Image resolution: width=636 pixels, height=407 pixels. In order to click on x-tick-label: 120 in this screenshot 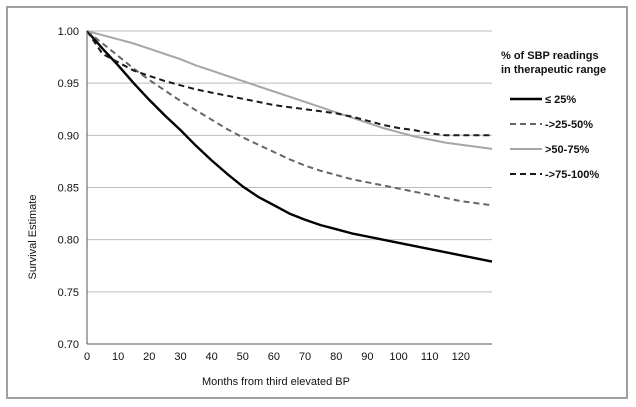, I will do `click(461, 357)`.